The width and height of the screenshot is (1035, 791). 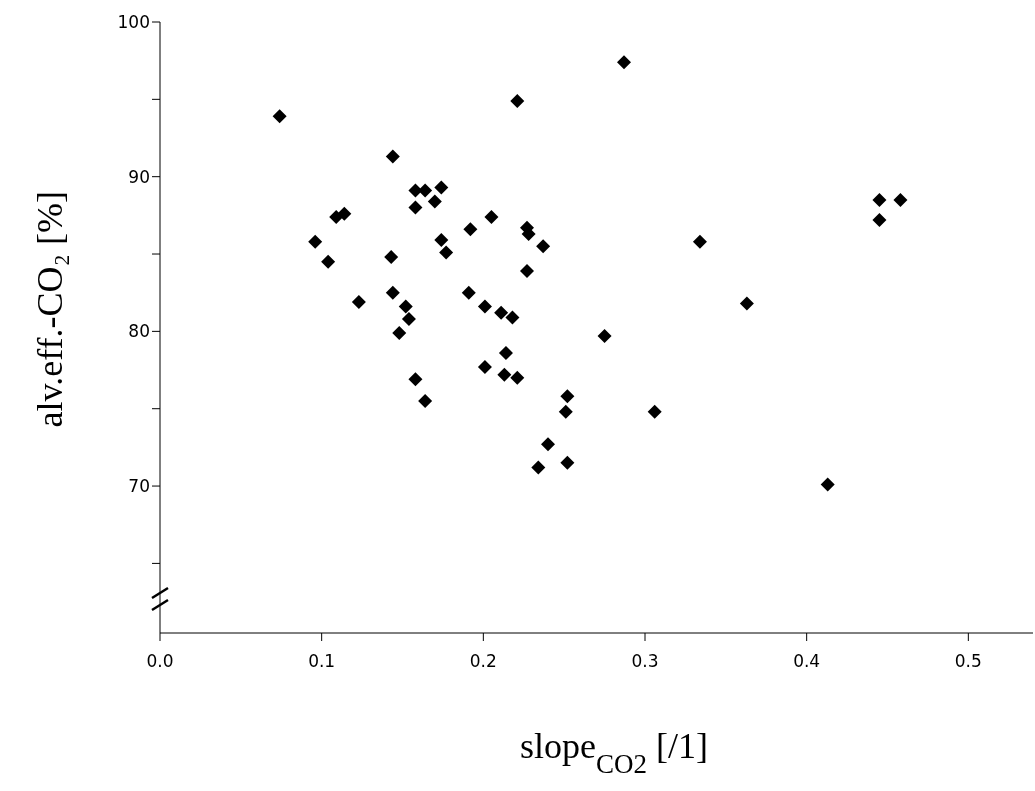 I want to click on x-tick-label: 0.3, so click(x=645, y=661).